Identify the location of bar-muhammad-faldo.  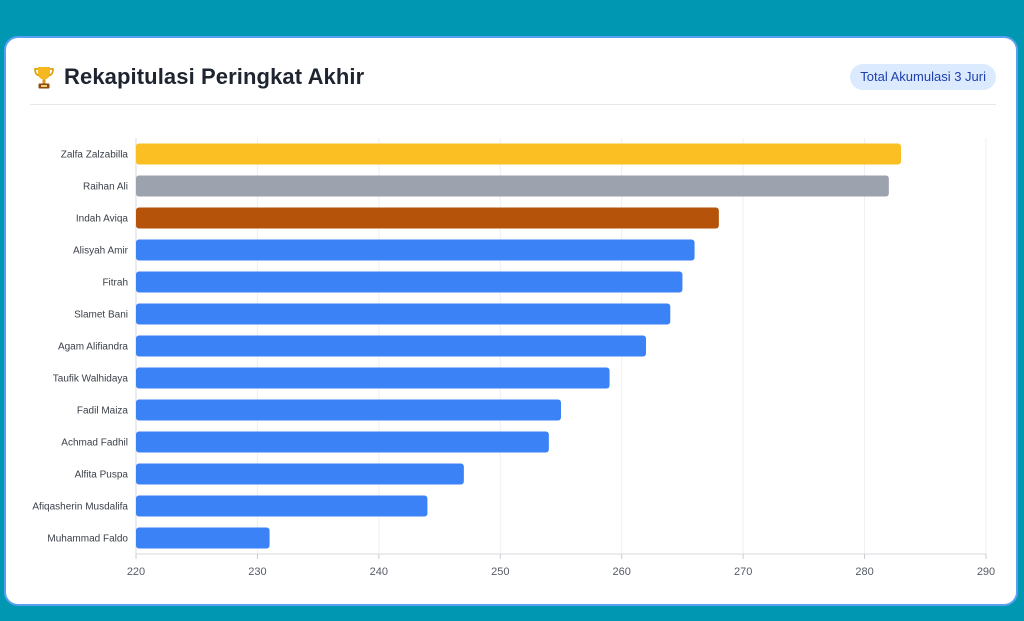
(203, 538).